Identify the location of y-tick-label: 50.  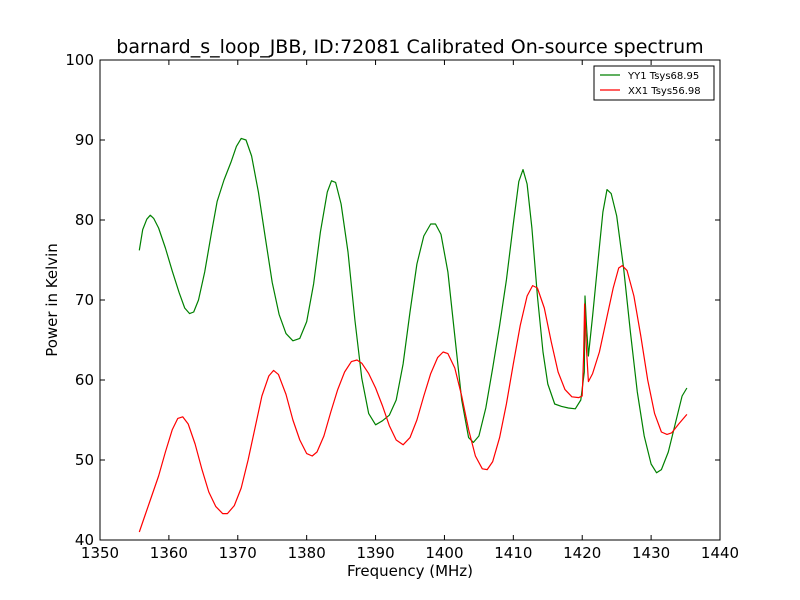
(84, 460).